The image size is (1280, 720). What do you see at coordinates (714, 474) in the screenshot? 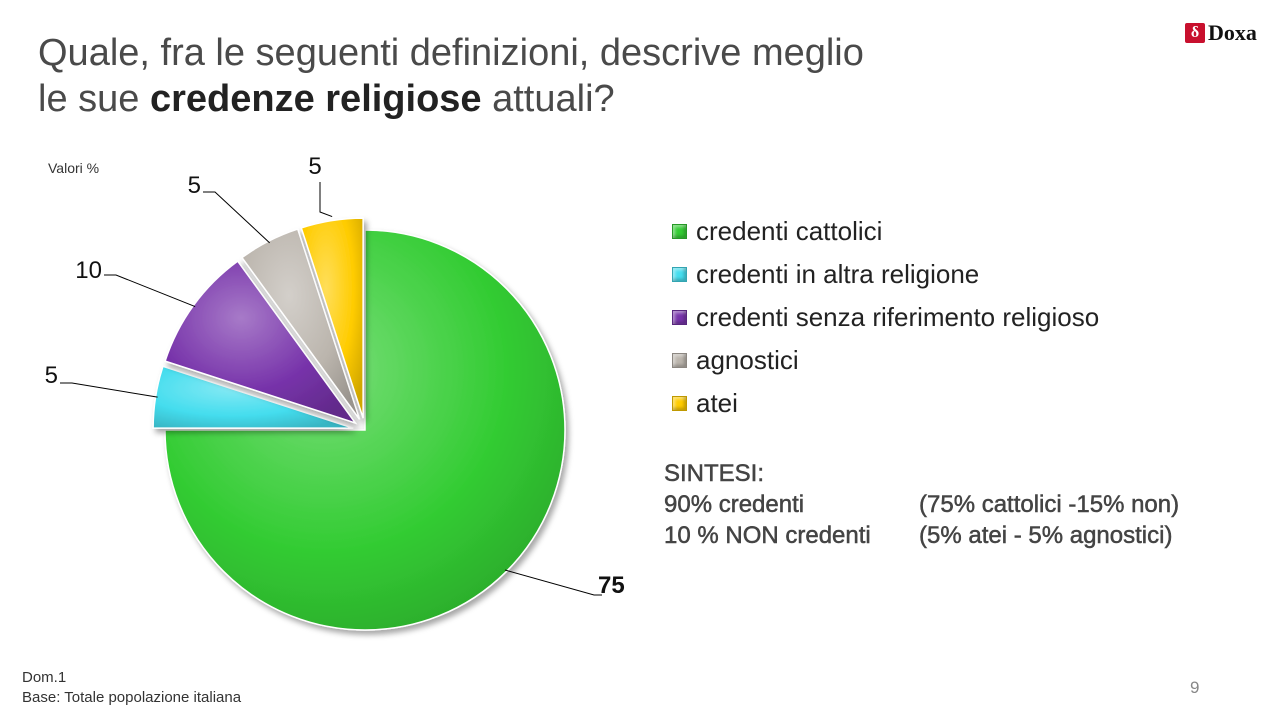
I see `sintesi-heading: SINTESI:` at bounding box center [714, 474].